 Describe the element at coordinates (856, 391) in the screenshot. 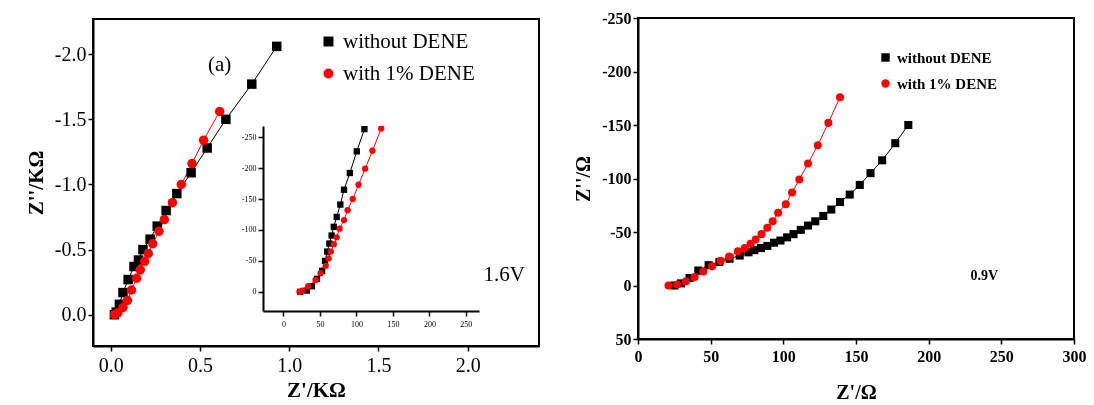

I see `x-axis-title: Z'/Ω` at that location.